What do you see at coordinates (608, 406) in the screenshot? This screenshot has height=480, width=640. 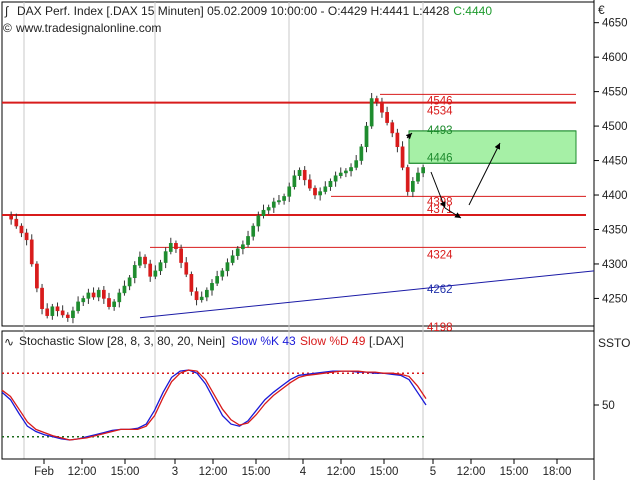 I see `stoch-y-tick-label: 50` at bounding box center [608, 406].